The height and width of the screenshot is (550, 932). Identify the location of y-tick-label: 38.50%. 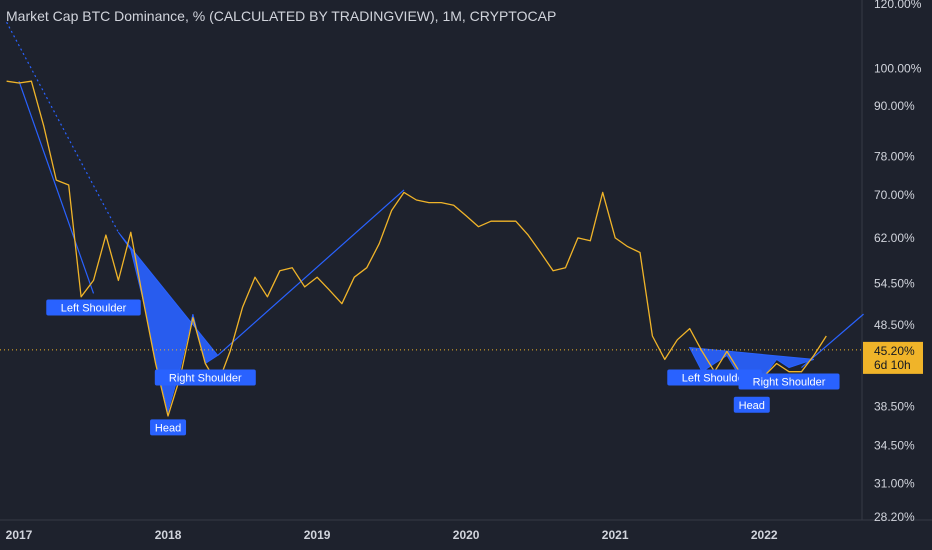
(894, 407).